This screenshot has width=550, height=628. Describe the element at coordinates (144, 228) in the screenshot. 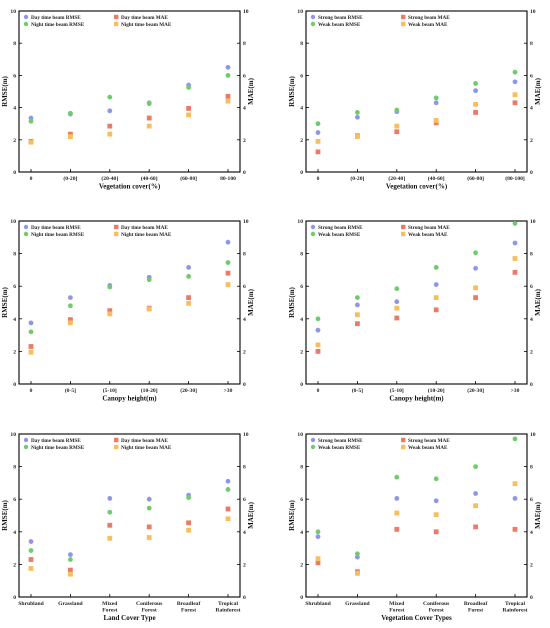

I see `legend-label: Day time beam MAE` at that location.